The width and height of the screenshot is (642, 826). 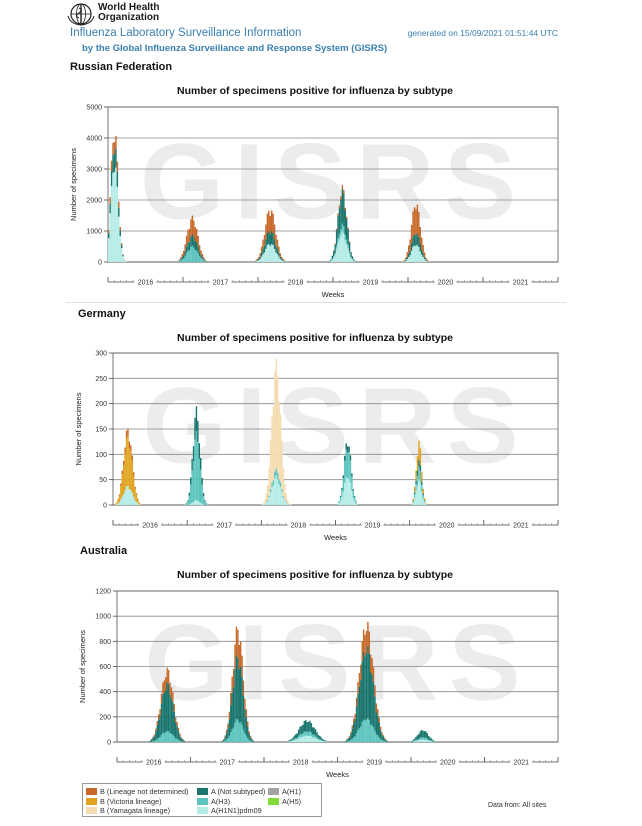 What do you see at coordinates (221, 801) in the screenshot?
I see `legend-label: A(H3)` at bounding box center [221, 801].